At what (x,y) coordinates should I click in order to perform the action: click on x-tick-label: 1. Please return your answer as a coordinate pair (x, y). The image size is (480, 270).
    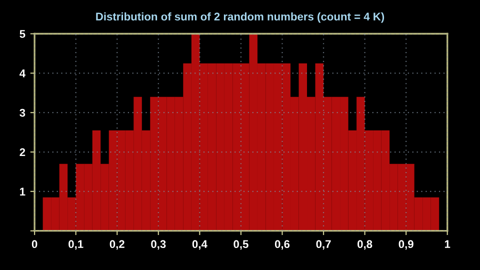
    Looking at the image, I should click on (447, 244).